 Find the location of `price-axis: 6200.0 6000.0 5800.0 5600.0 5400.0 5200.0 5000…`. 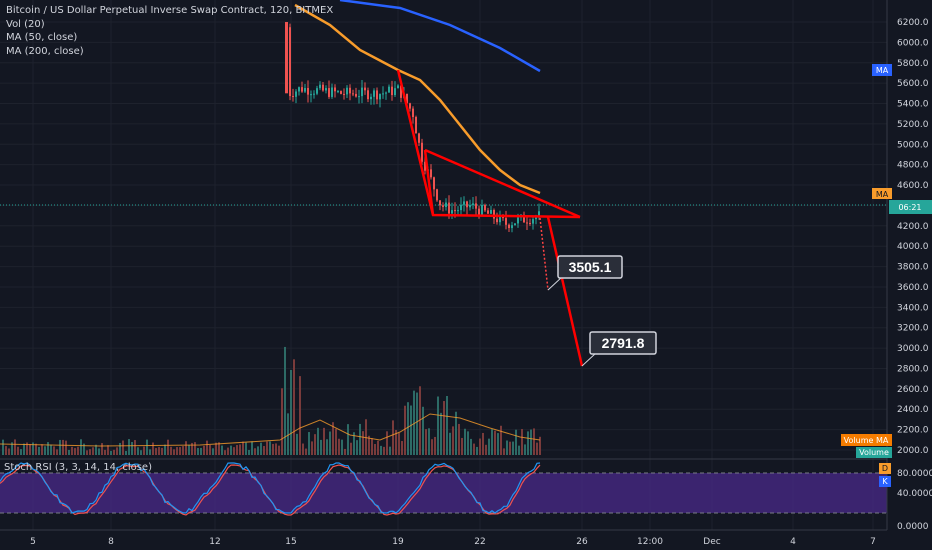

price-axis: 6200.0 6000.0 5800.0 5600.0 5400.0 5200.0 5000… is located at coordinates (913, 237).